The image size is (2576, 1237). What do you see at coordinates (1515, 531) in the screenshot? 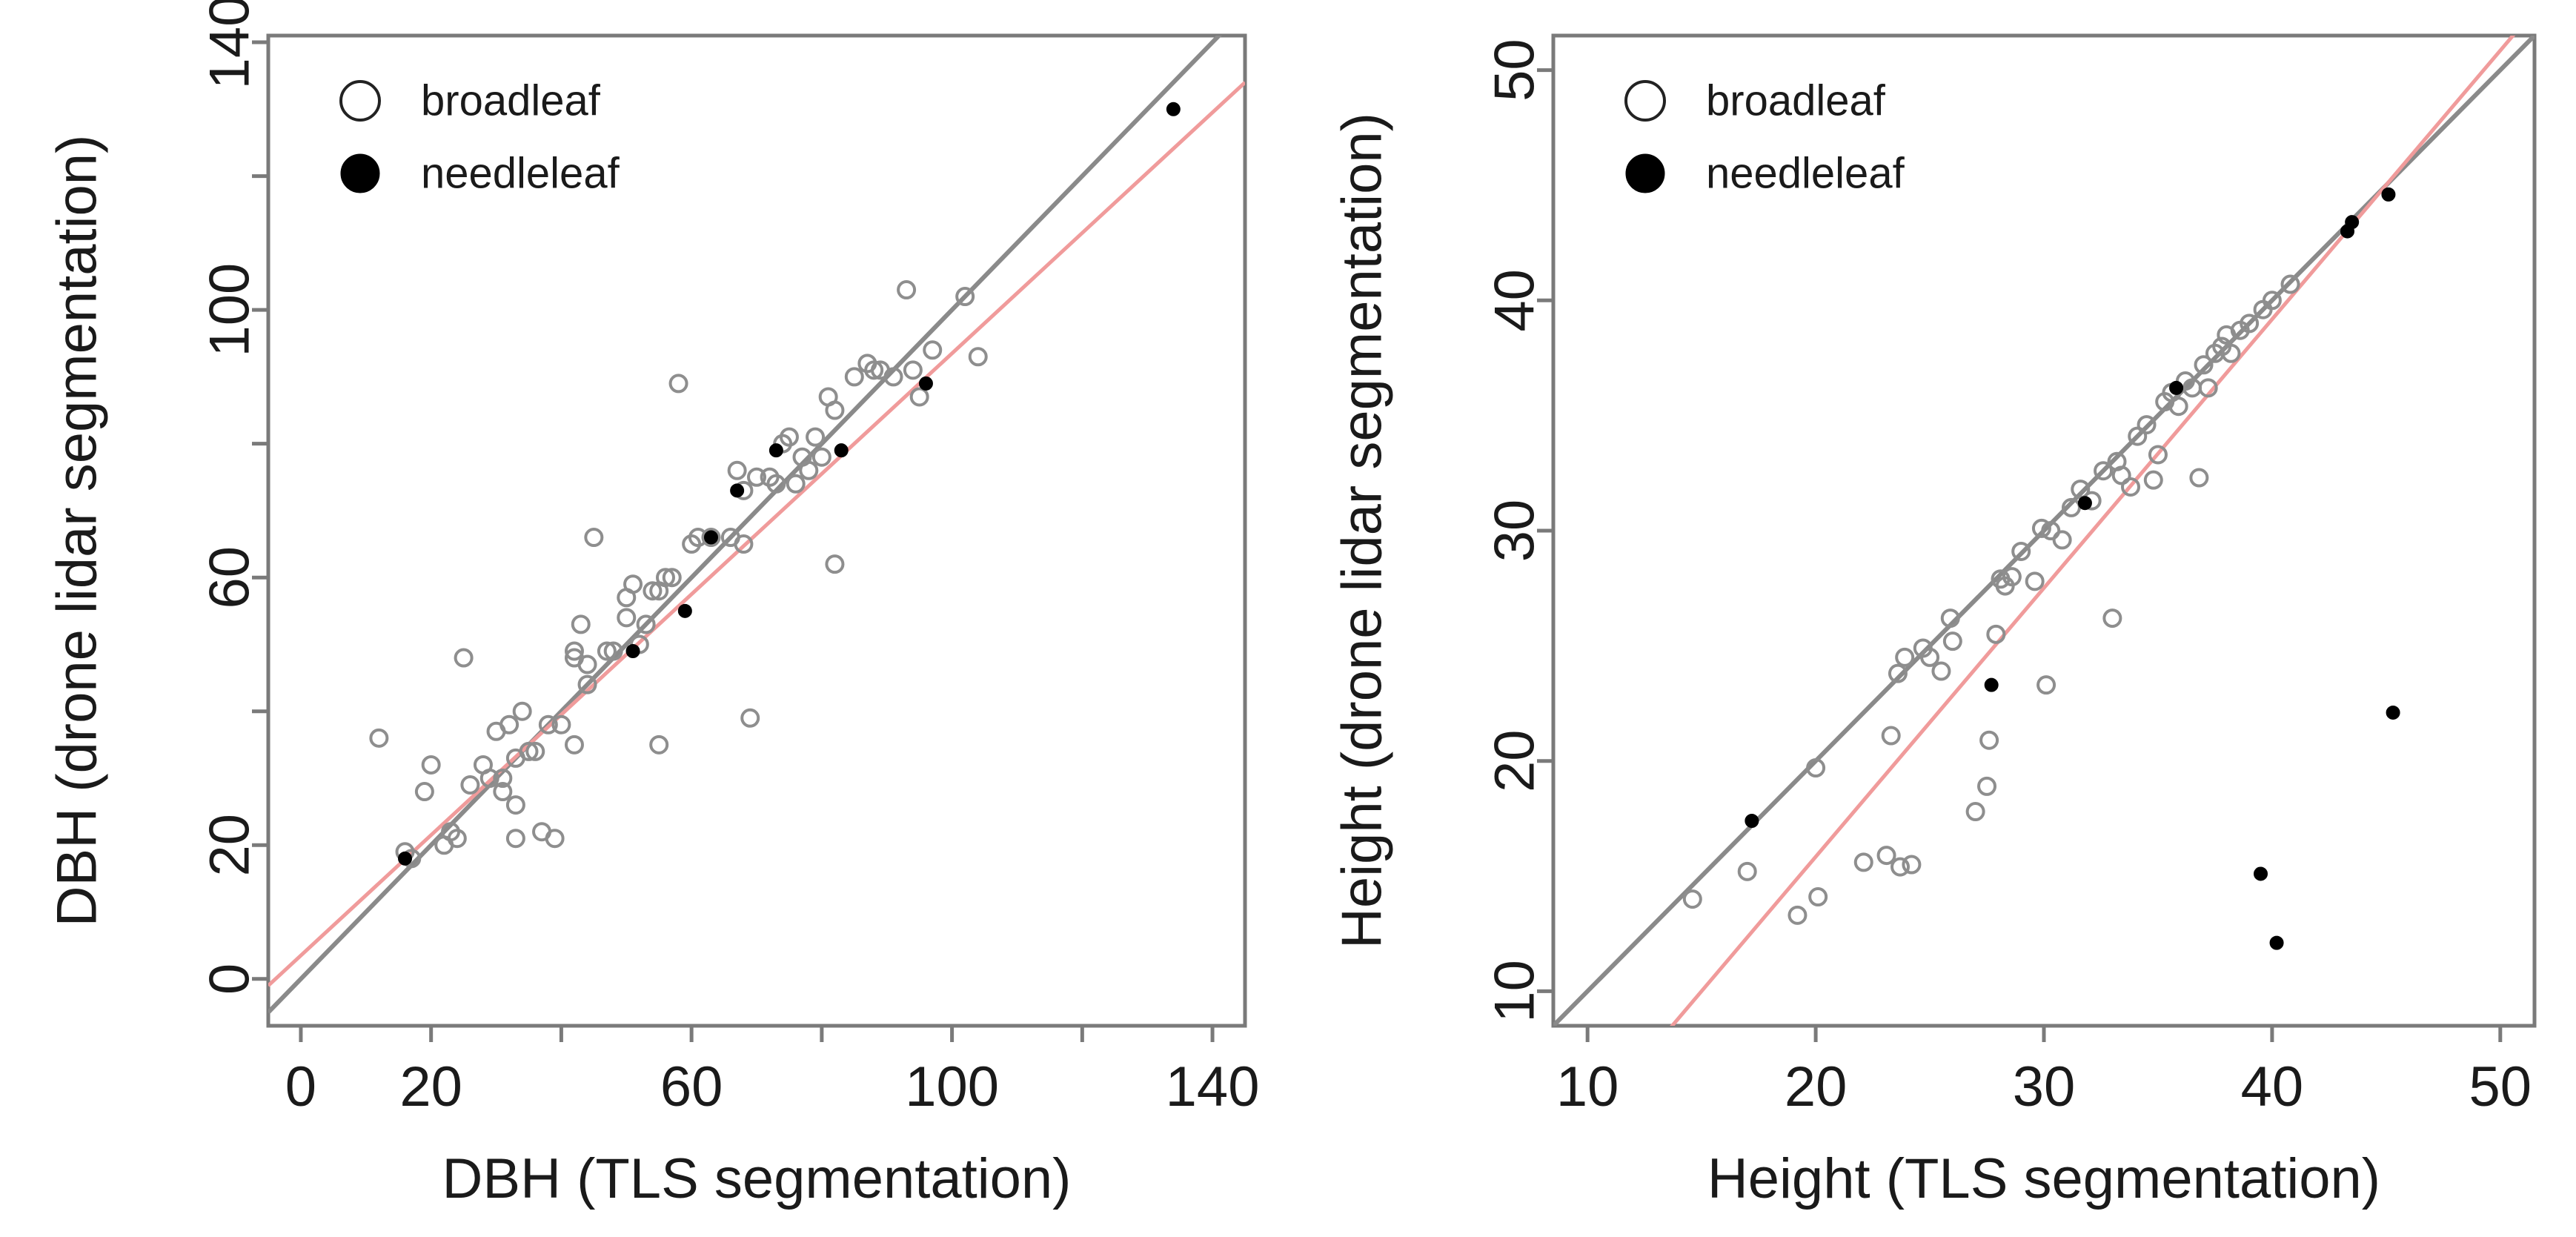
I see `height-y-tick-label-30: 30` at bounding box center [1515, 531].